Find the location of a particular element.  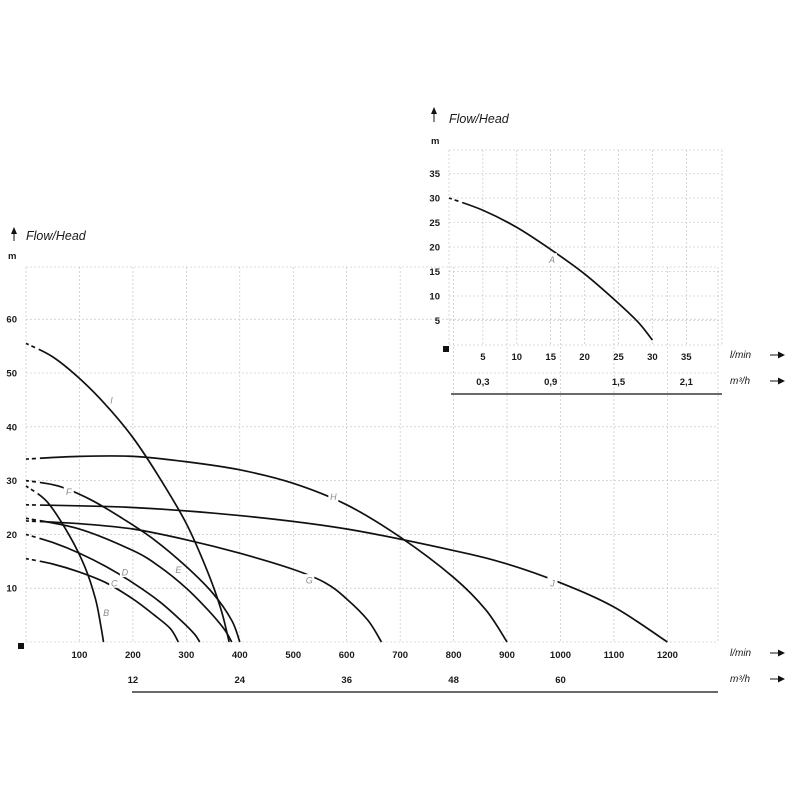

main-x-tick-5: 600 is located at coordinates (347, 655).